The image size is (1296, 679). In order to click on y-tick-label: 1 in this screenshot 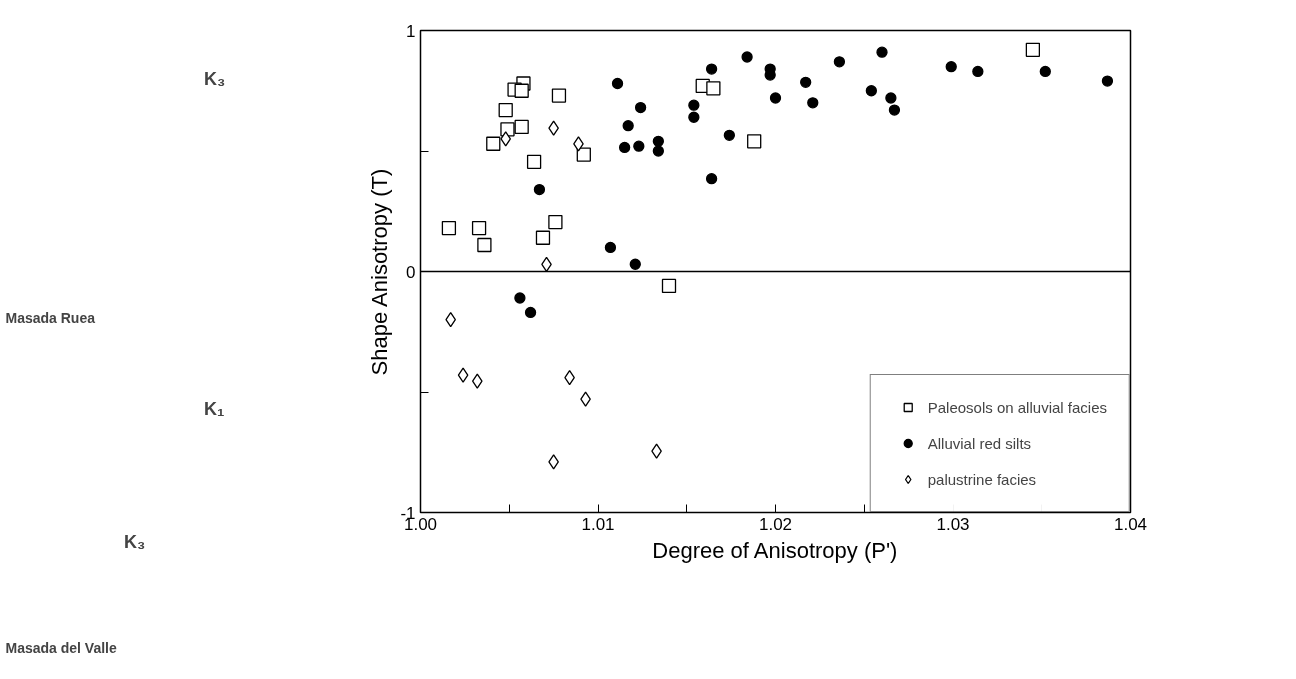, I will do `click(411, 31)`.